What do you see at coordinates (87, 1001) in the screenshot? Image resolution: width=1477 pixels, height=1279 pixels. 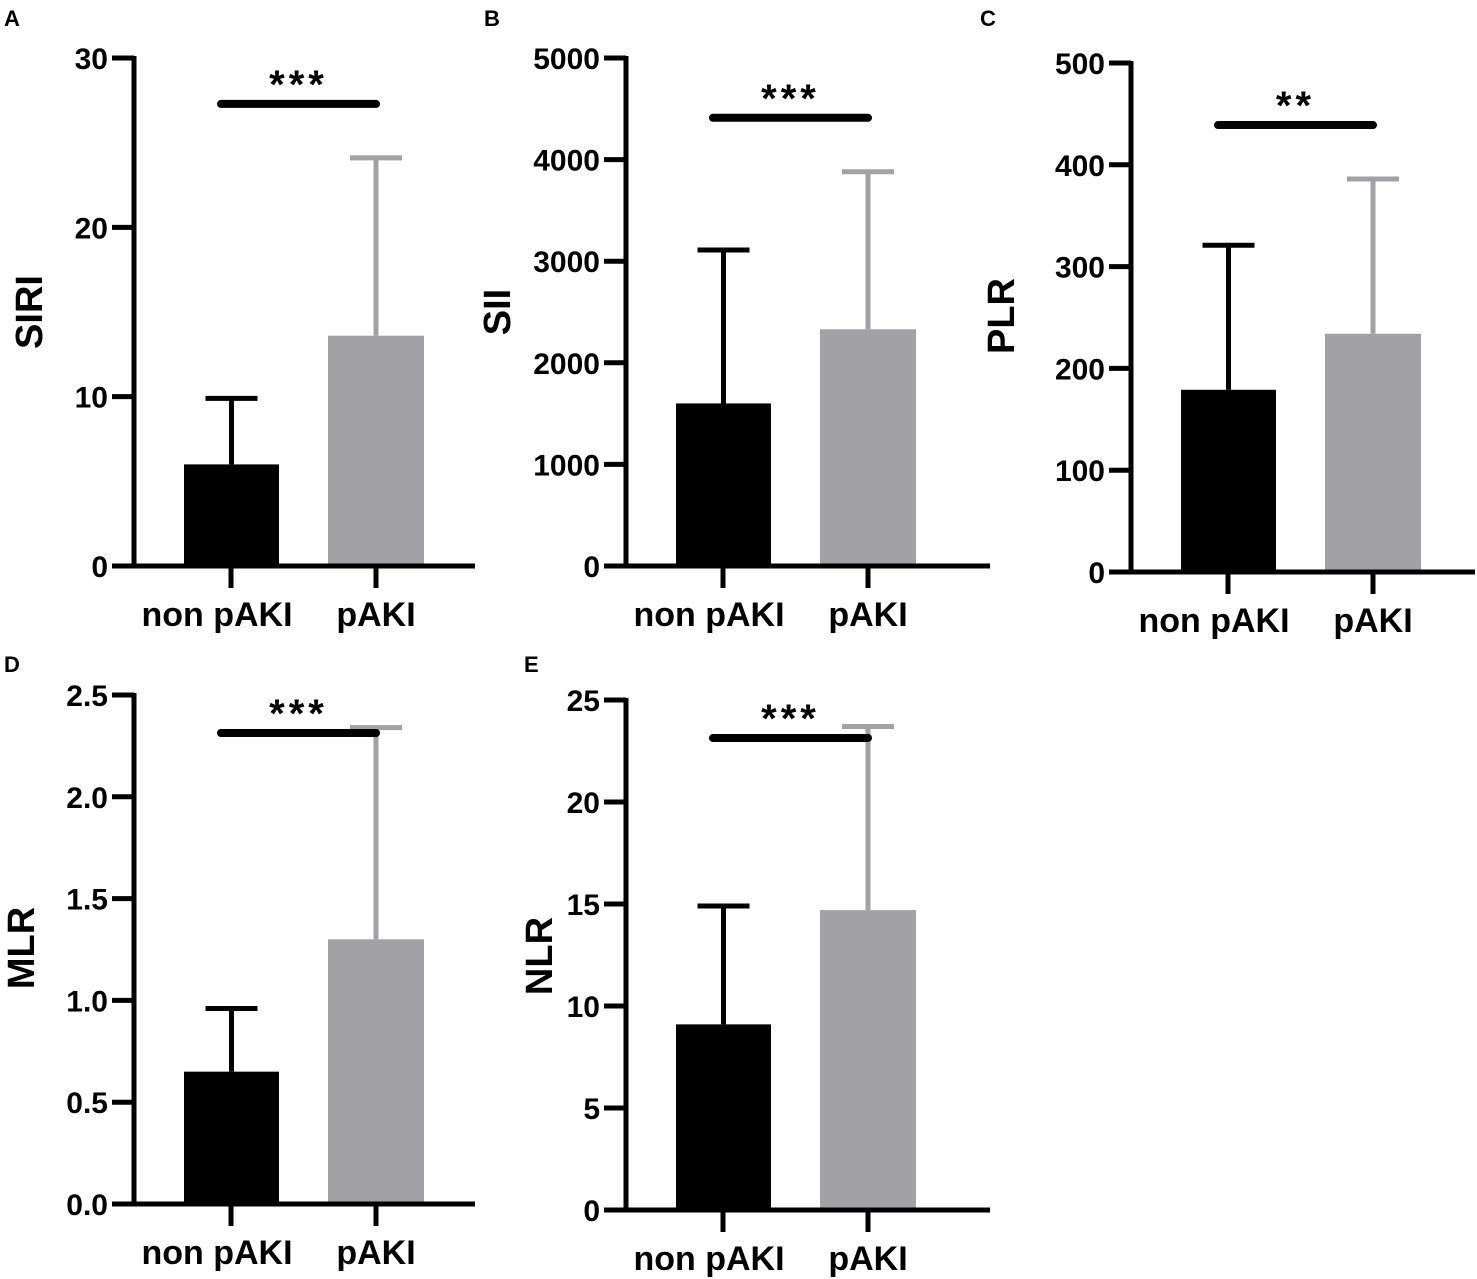 I see `y-tick-label: 1.0` at bounding box center [87, 1001].